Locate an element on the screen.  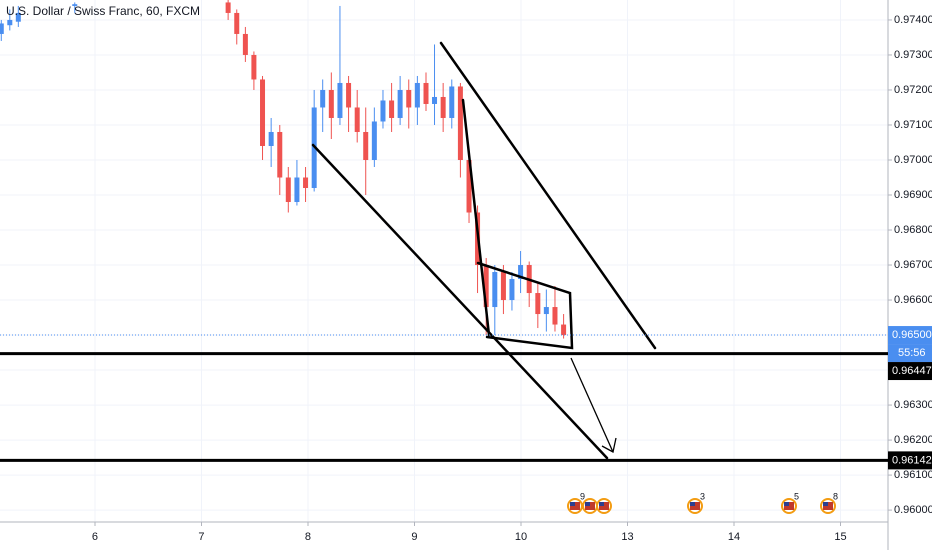
x-tick-label: 14 is located at coordinates (734, 537).